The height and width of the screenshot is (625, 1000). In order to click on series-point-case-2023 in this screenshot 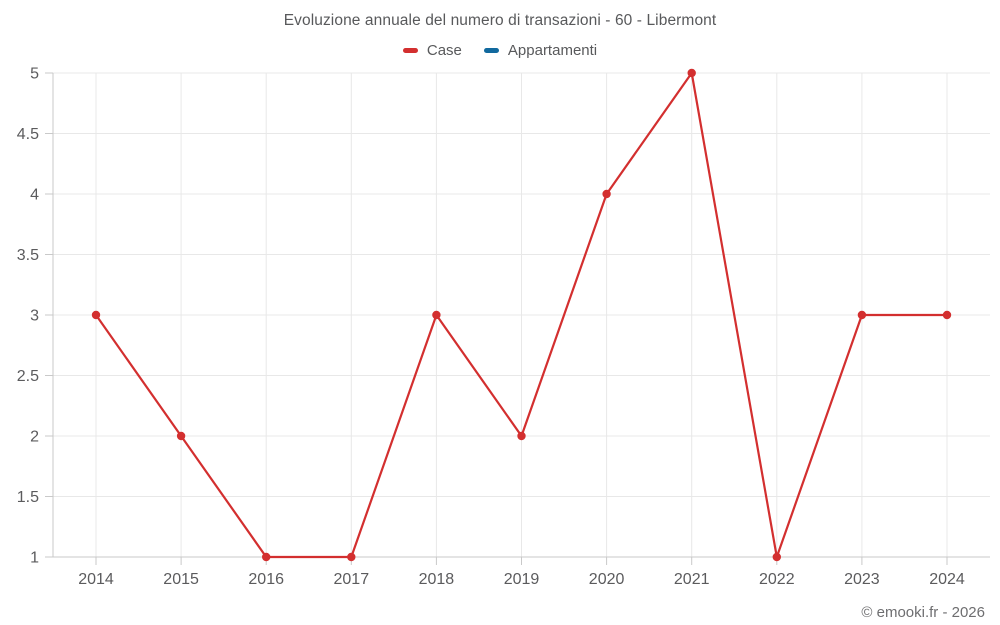, I will do `click(862, 315)`.